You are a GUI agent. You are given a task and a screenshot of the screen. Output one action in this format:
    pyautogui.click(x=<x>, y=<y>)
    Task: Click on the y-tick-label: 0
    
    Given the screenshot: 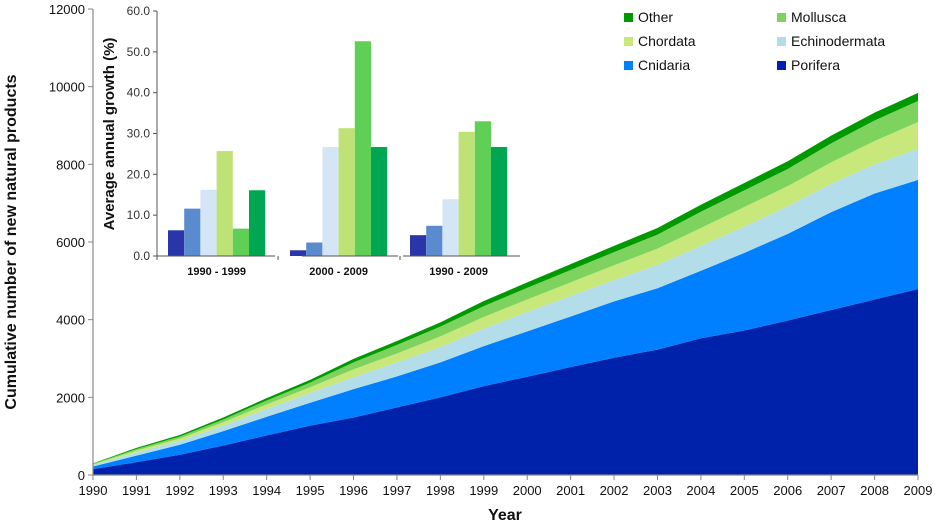 What is the action you would take?
    pyautogui.click(x=81, y=475)
    